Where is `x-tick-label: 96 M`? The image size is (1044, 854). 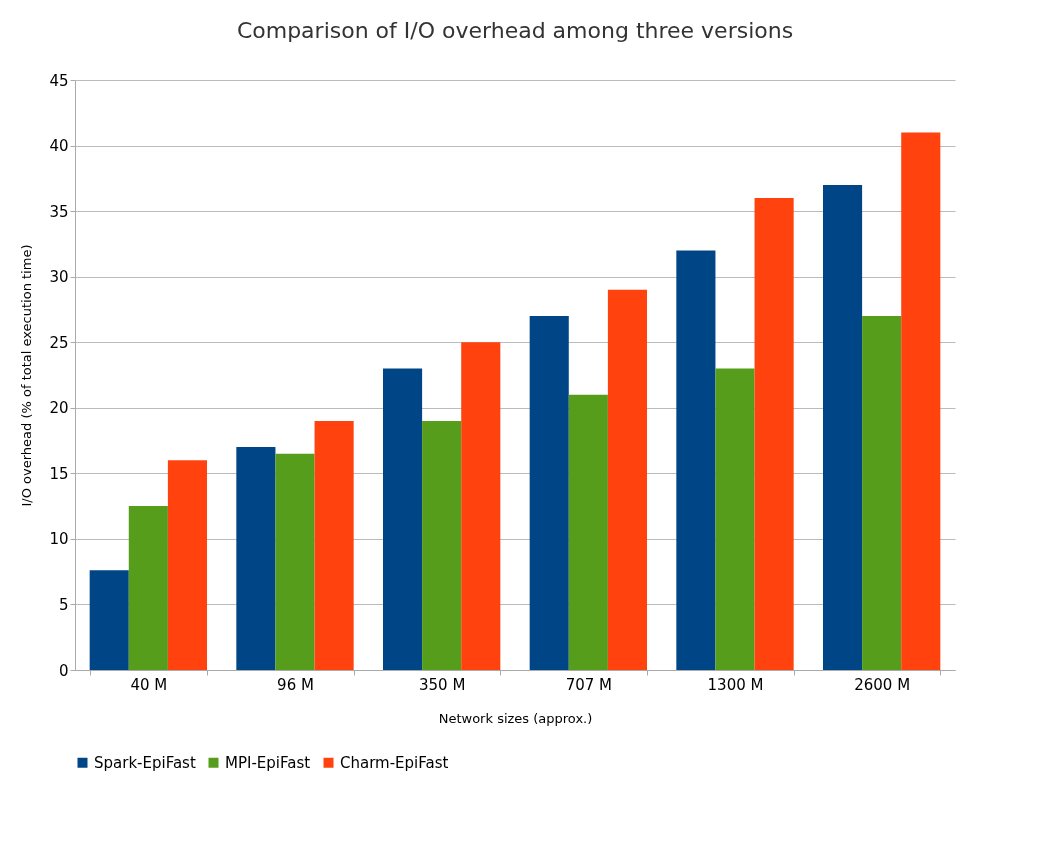
x-tick-label: 96 M is located at coordinates (295, 684).